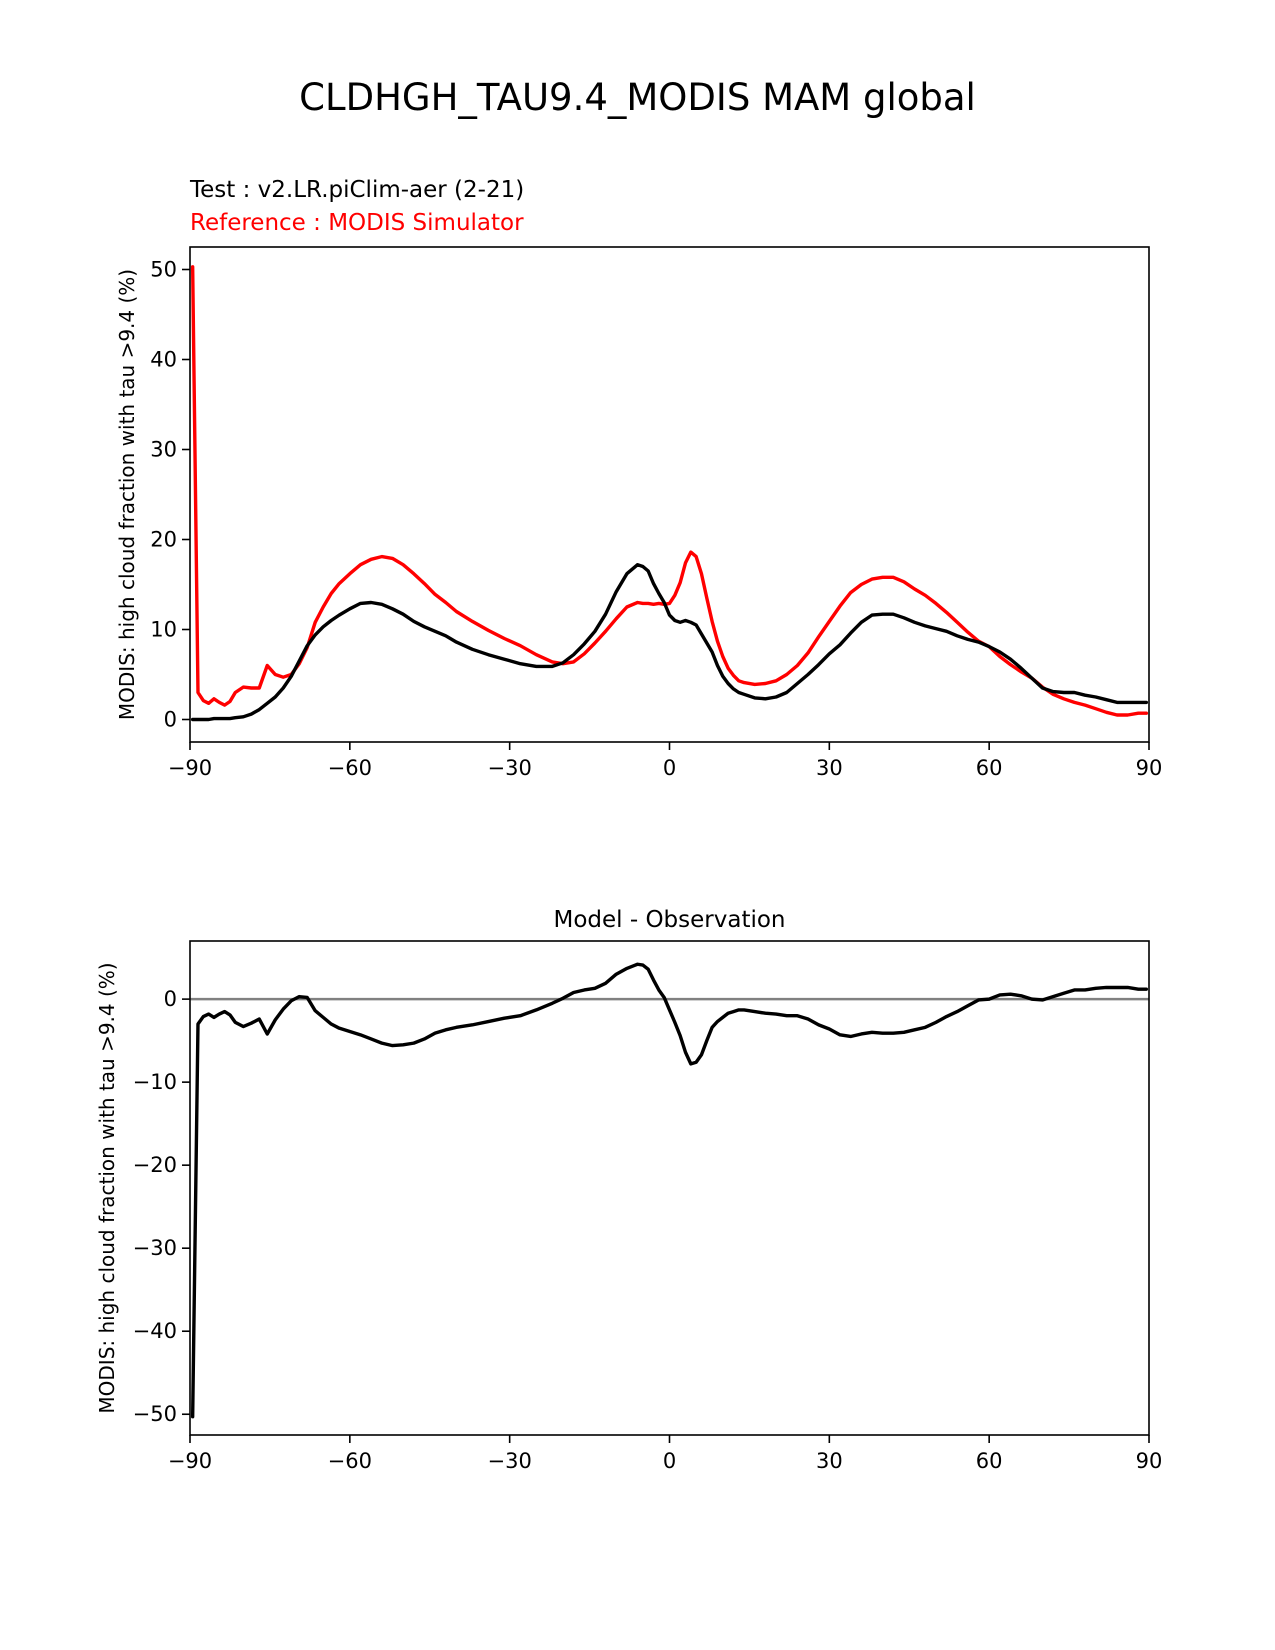  What do you see at coordinates (669, 642) in the screenshot?
I see `test-series-line` at bounding box center [669, 642].